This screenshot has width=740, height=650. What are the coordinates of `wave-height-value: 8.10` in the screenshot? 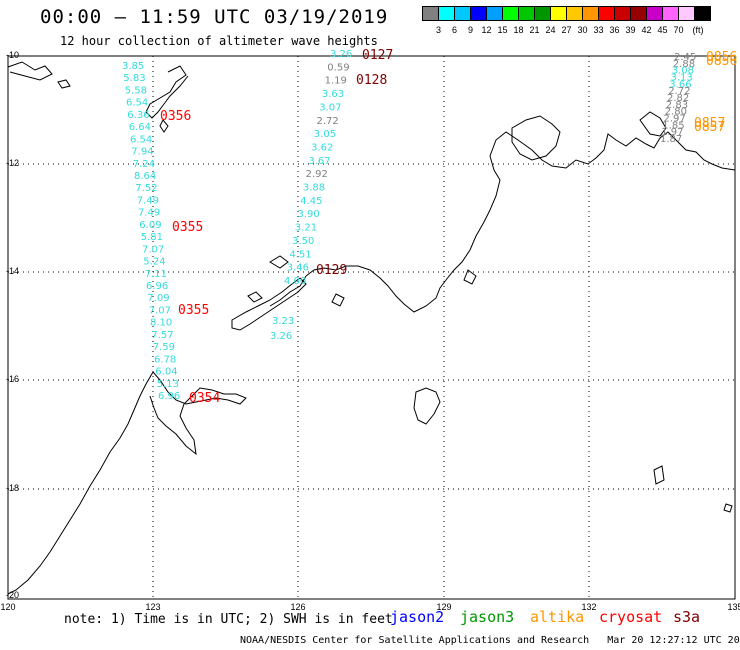 It's located at (161, 323).